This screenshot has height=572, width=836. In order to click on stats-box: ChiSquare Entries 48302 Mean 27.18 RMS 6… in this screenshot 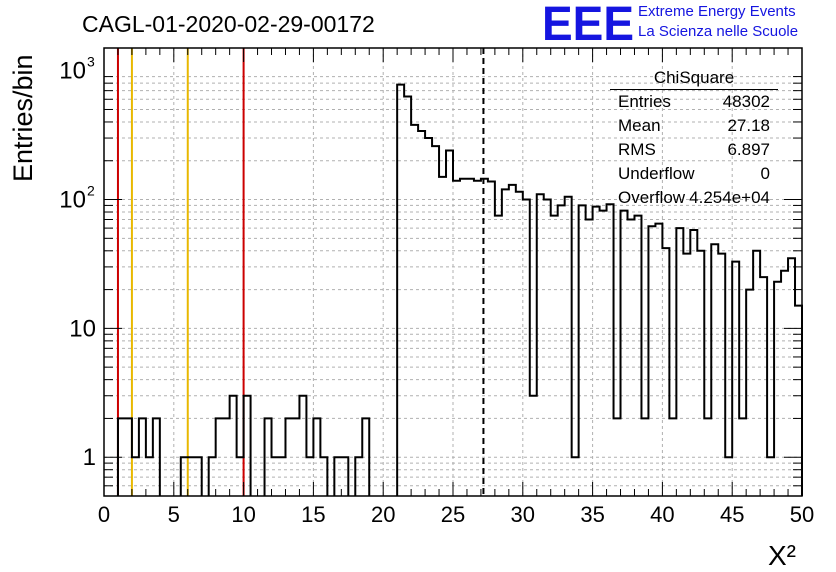, I will do `click(694, 137)`.